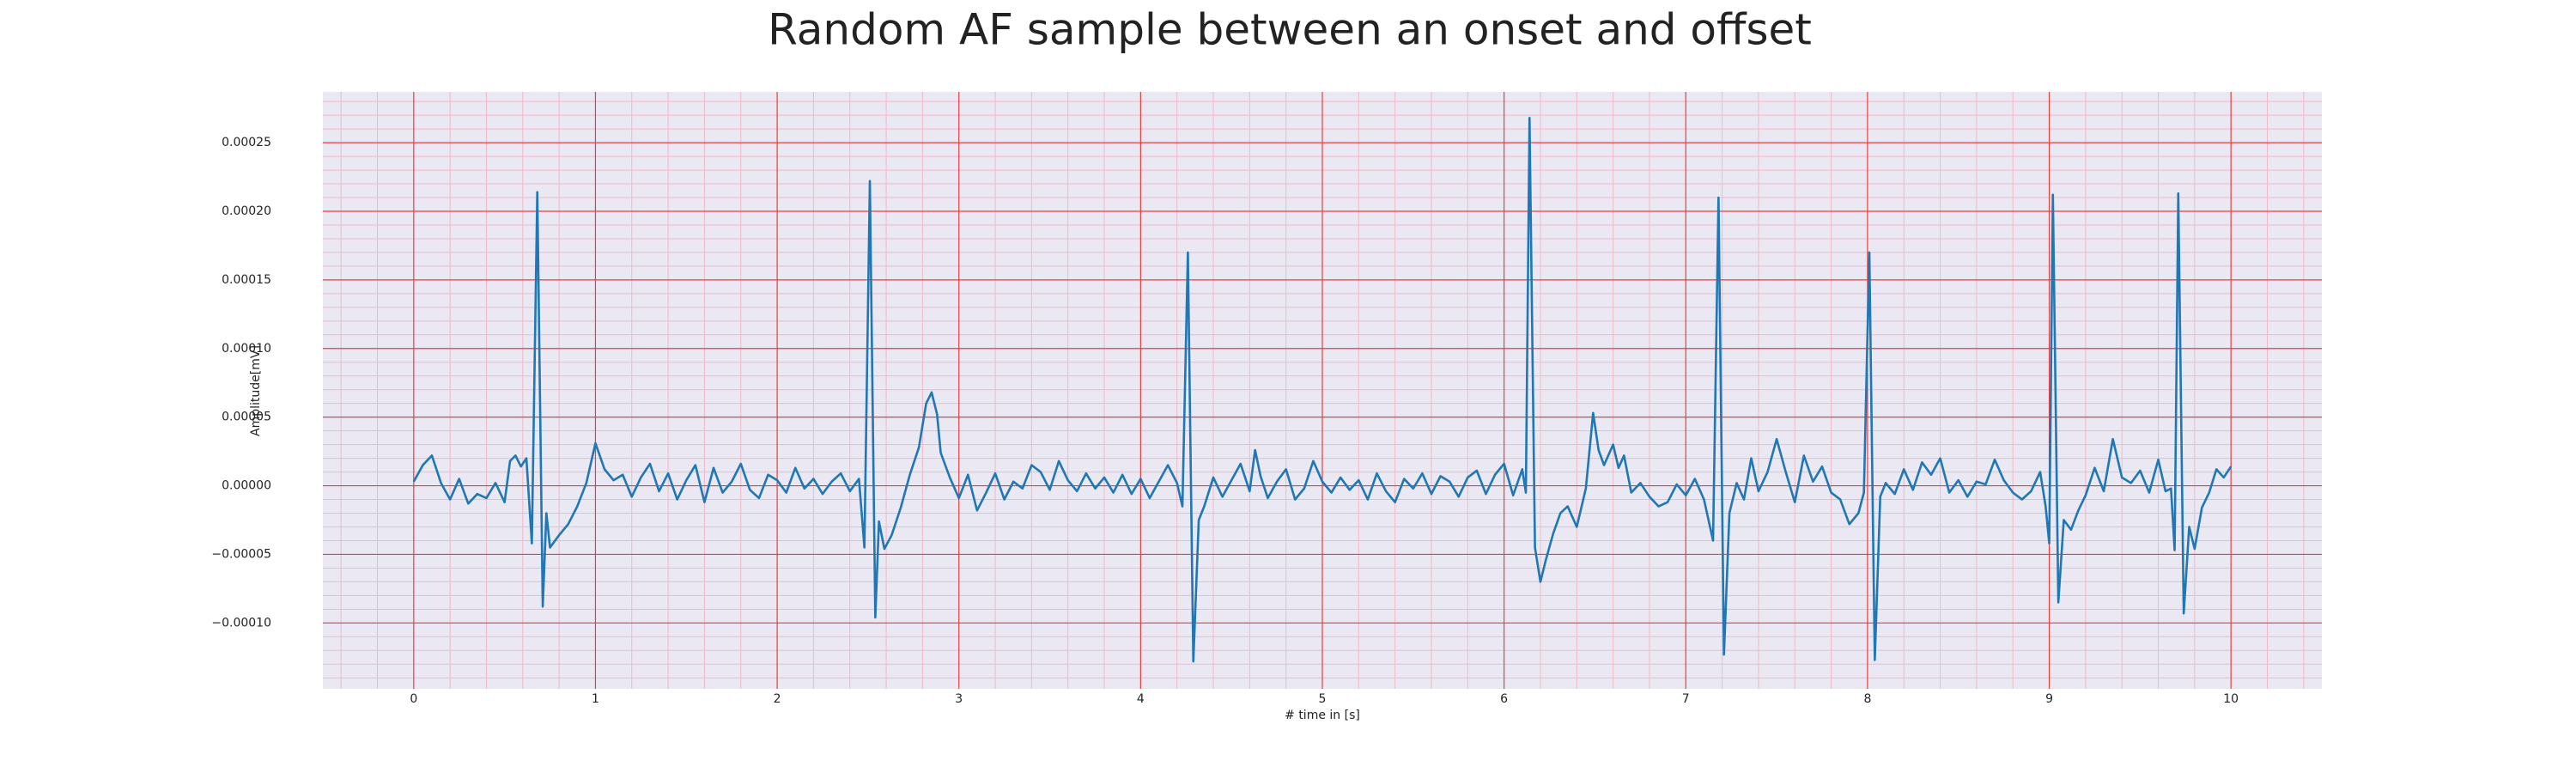 The height and width of the screenshot is (773, 2576). I want to click on y-tick-label: 0.00010, so click(247, 349).